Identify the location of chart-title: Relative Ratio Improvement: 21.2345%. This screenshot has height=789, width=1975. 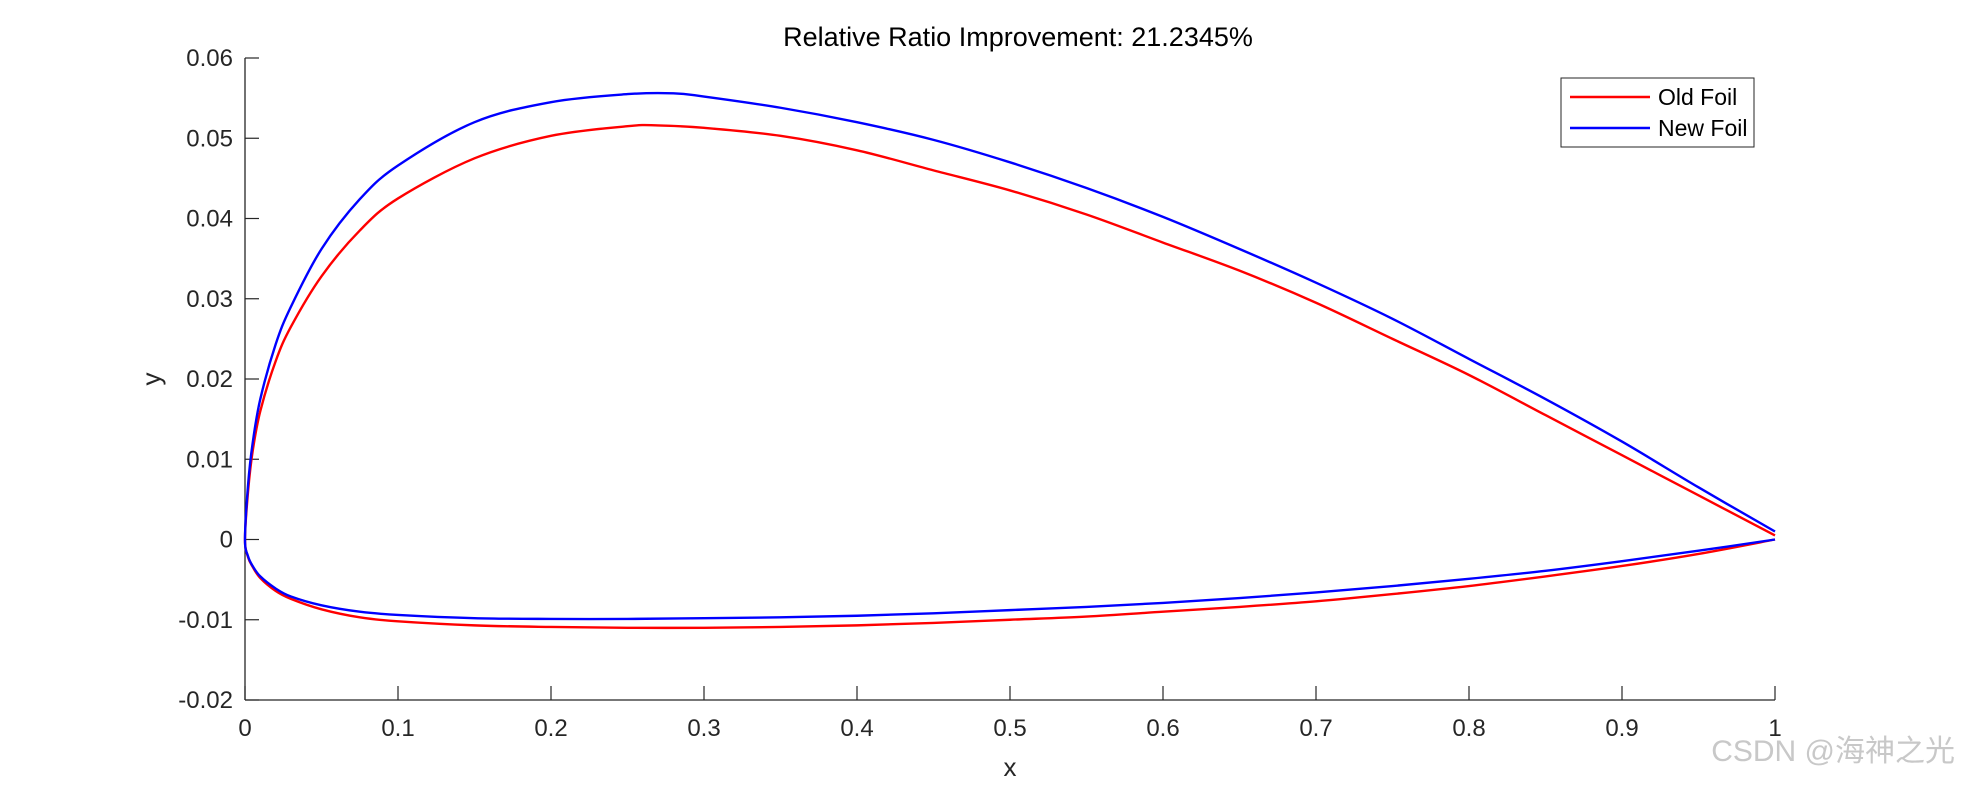
(1018, 37).